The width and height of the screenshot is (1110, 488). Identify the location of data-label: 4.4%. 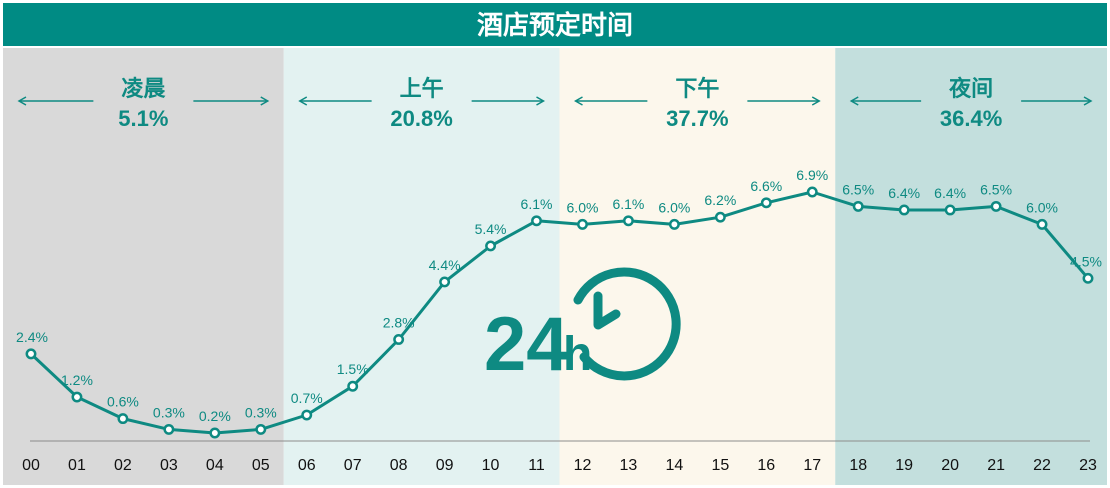
(445, 265).